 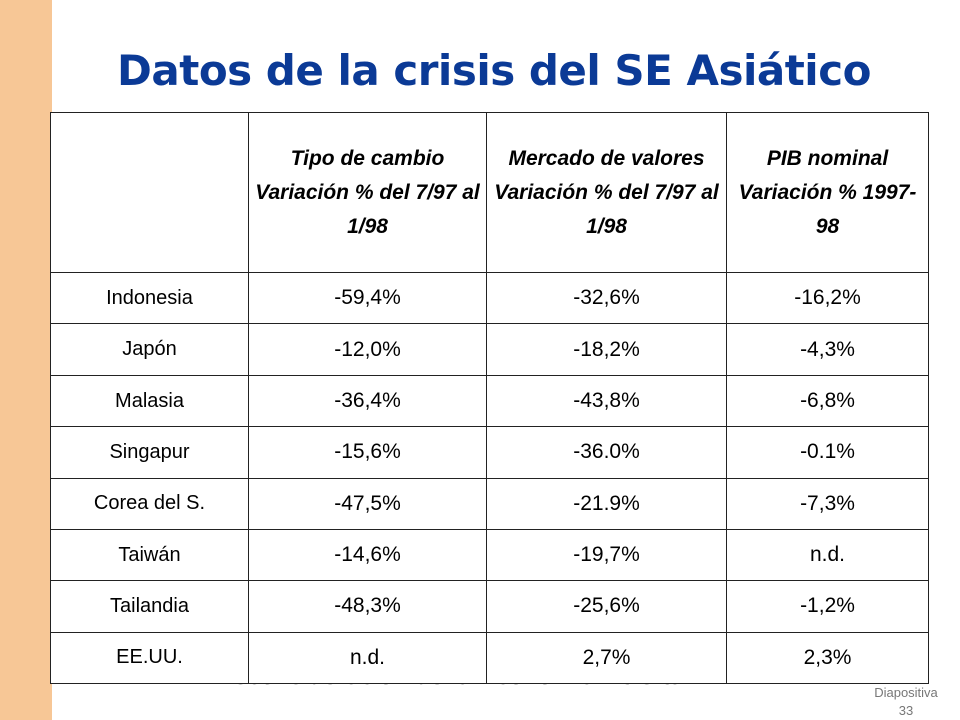 I want to click on cell-country: Taiwán, so click(x=149, y=555).